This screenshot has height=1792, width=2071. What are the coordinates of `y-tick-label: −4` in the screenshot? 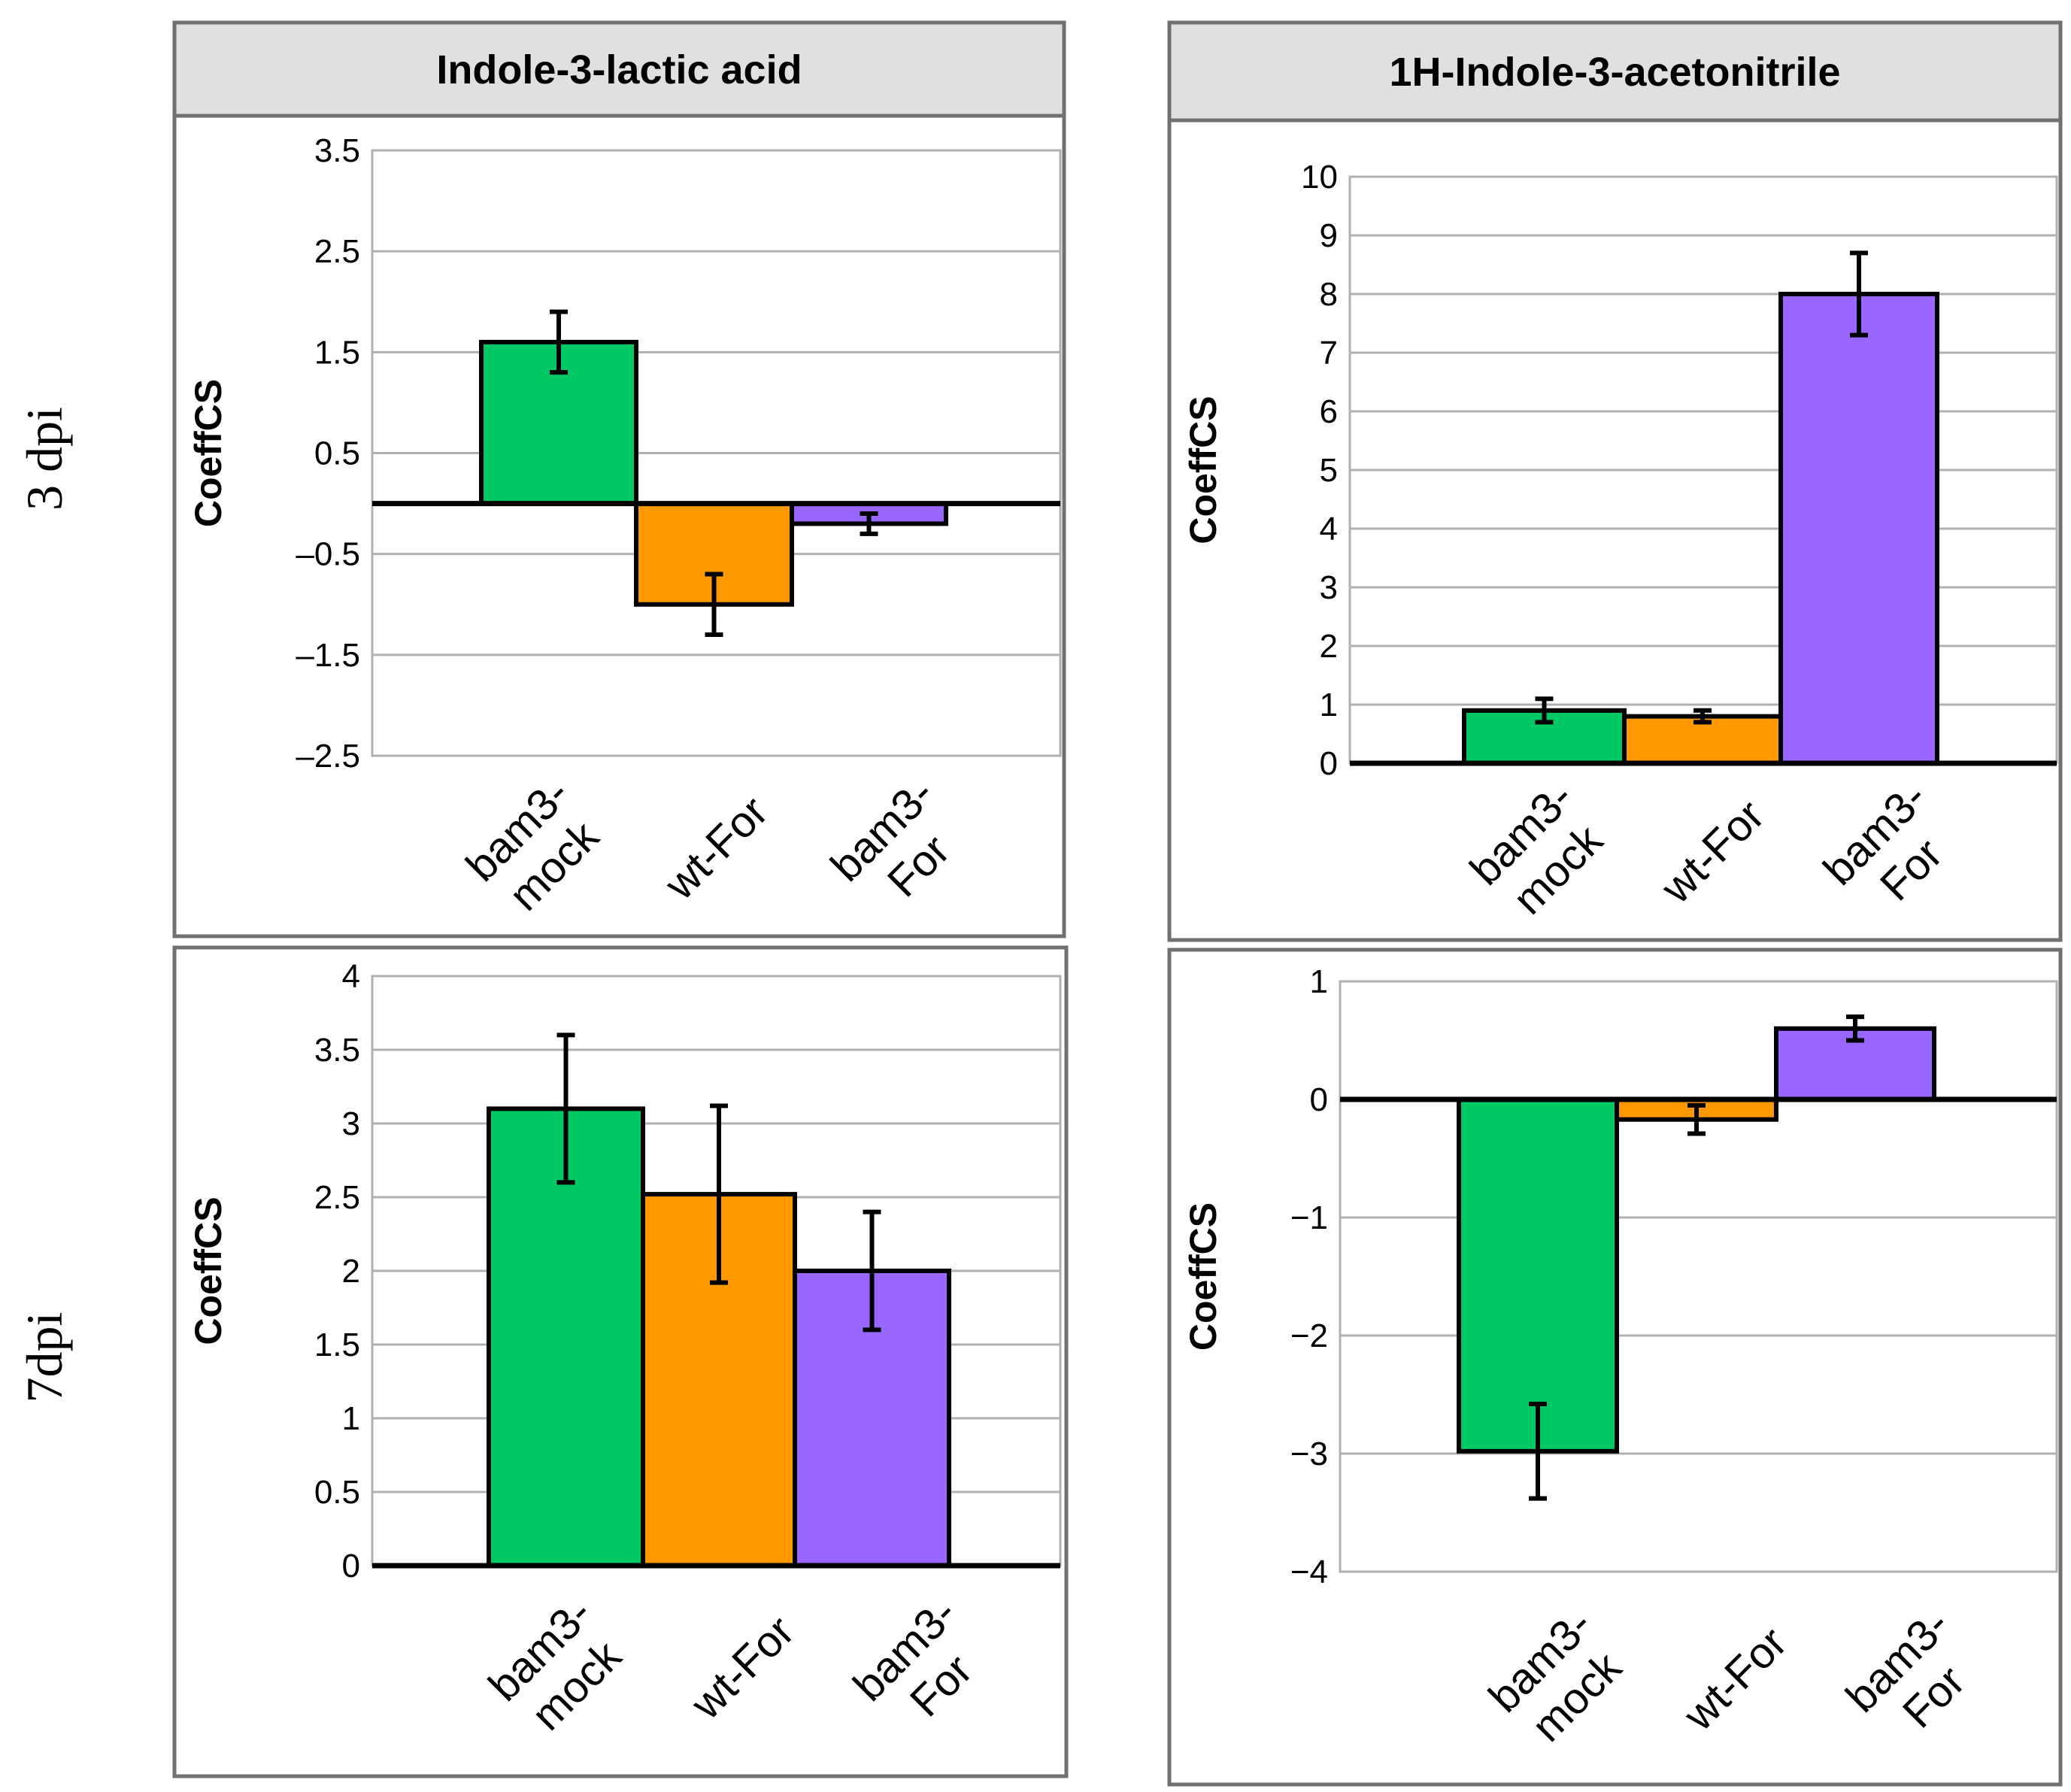 It's located at (1309, 1572).